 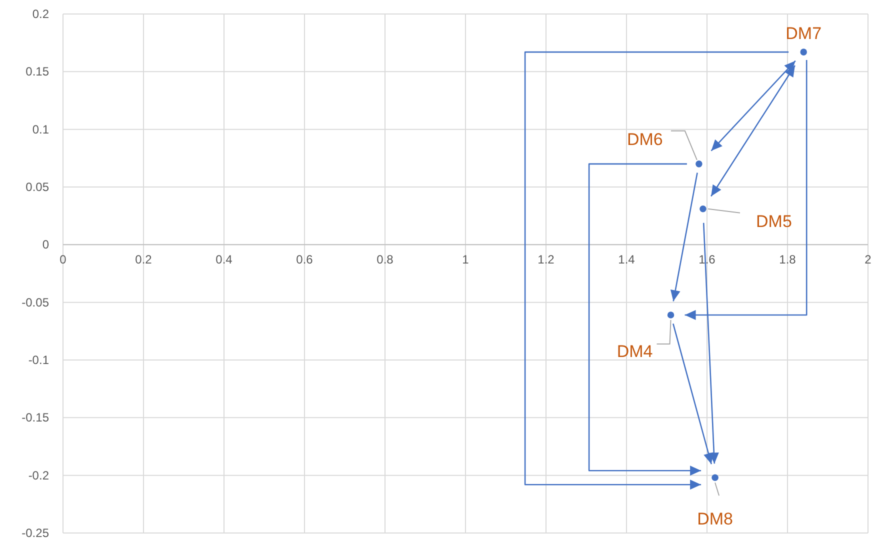 I want to click on x-tick-label: 0, so click(x=63, y=259).